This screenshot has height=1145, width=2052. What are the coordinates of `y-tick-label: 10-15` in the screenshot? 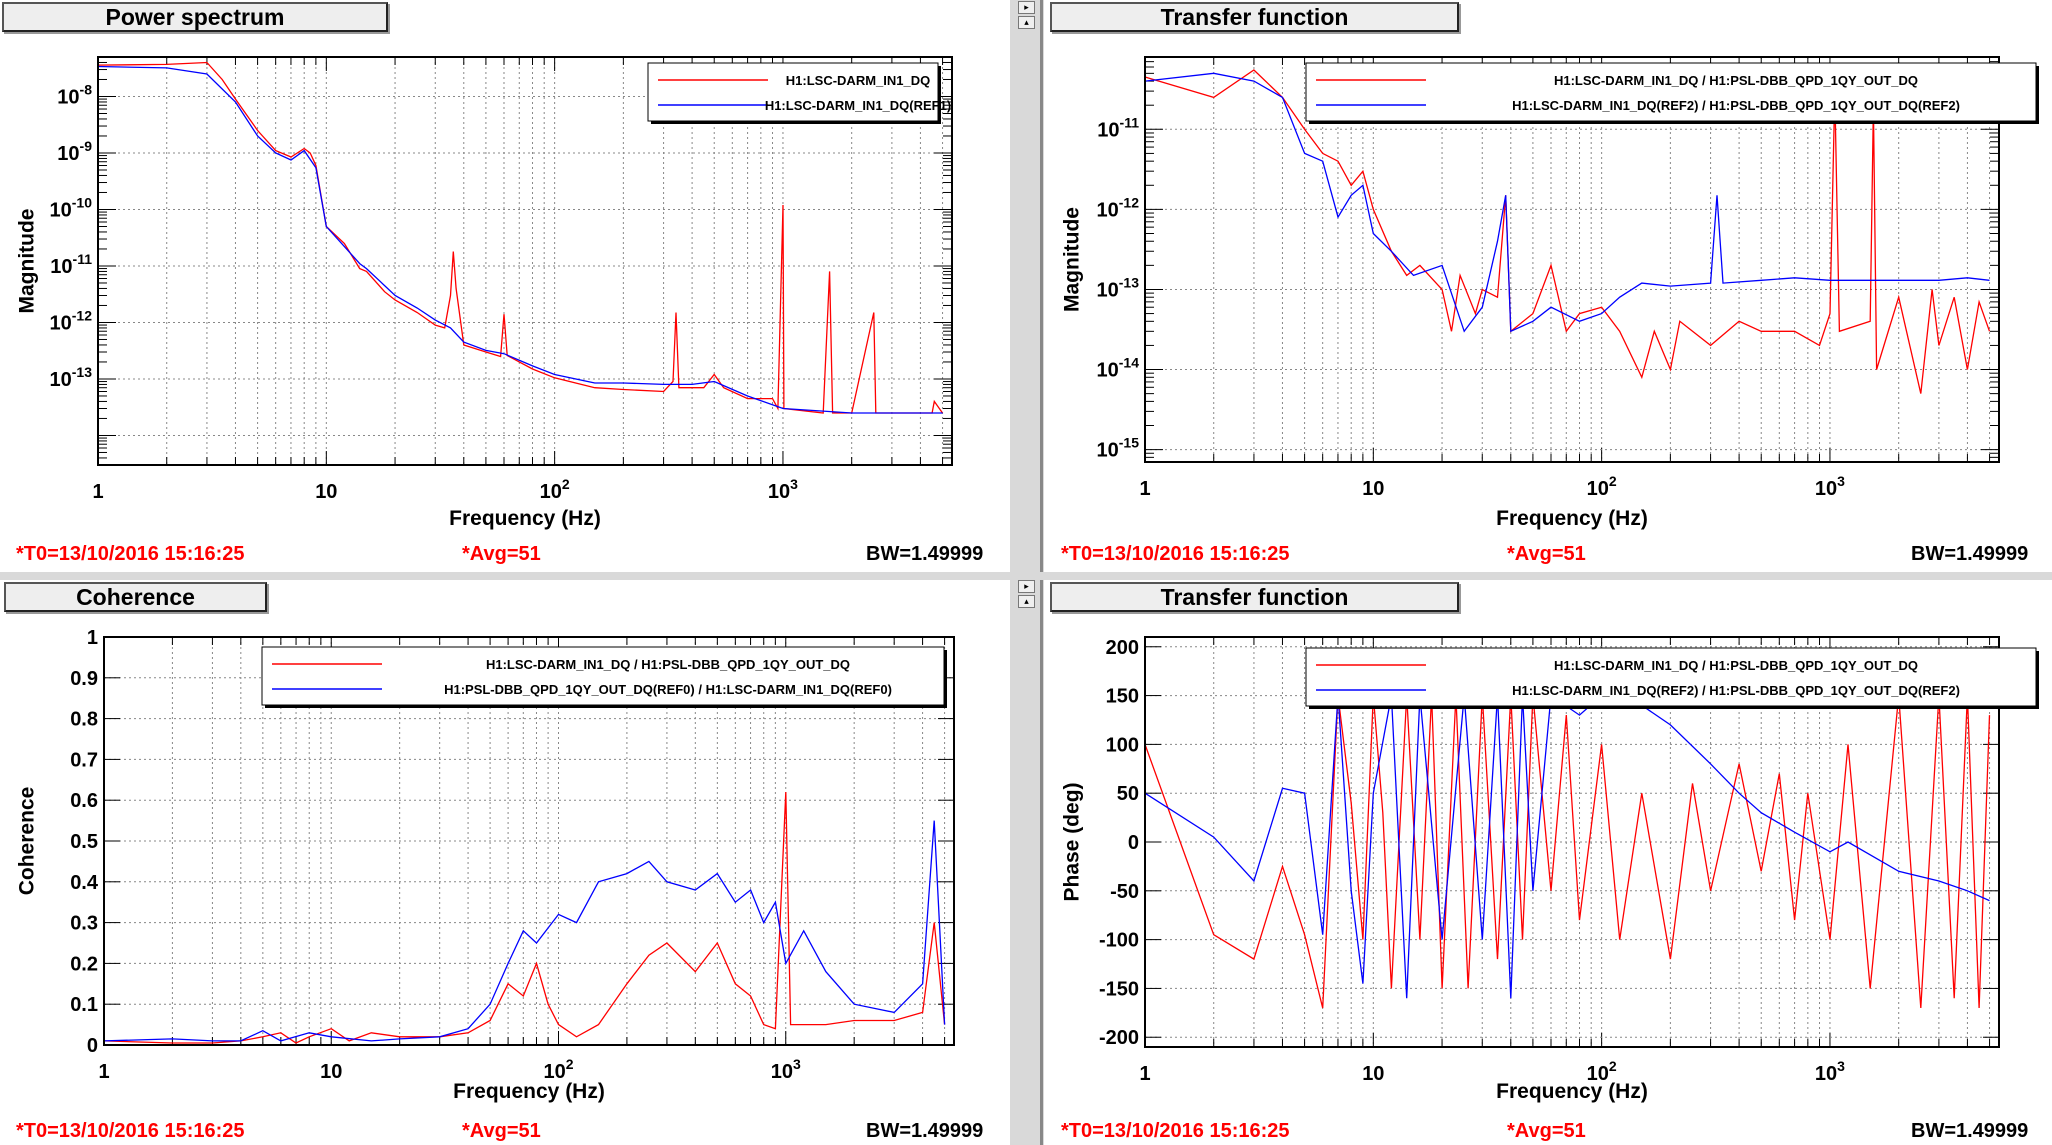 It's located at (1118, 448).